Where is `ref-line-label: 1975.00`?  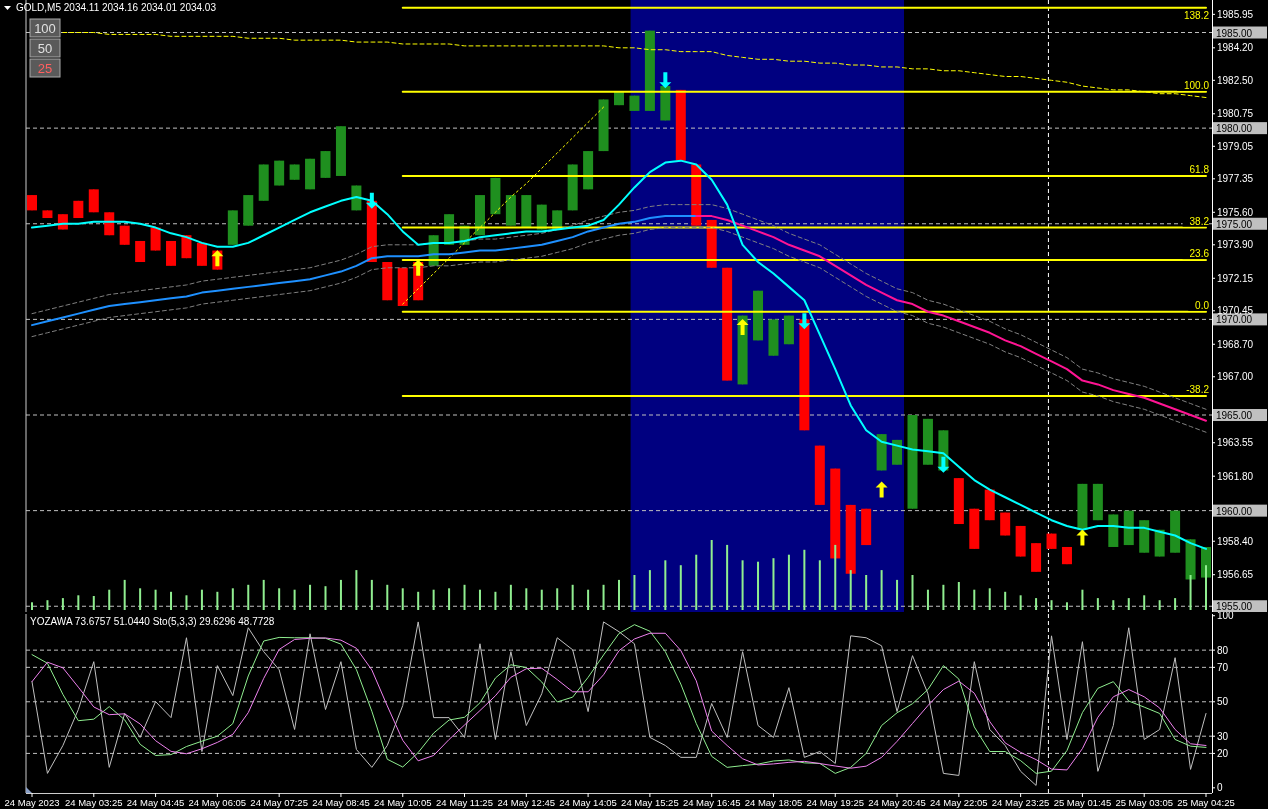
ref-line-label: 1975.00 is located at coordinates (1234, 224).